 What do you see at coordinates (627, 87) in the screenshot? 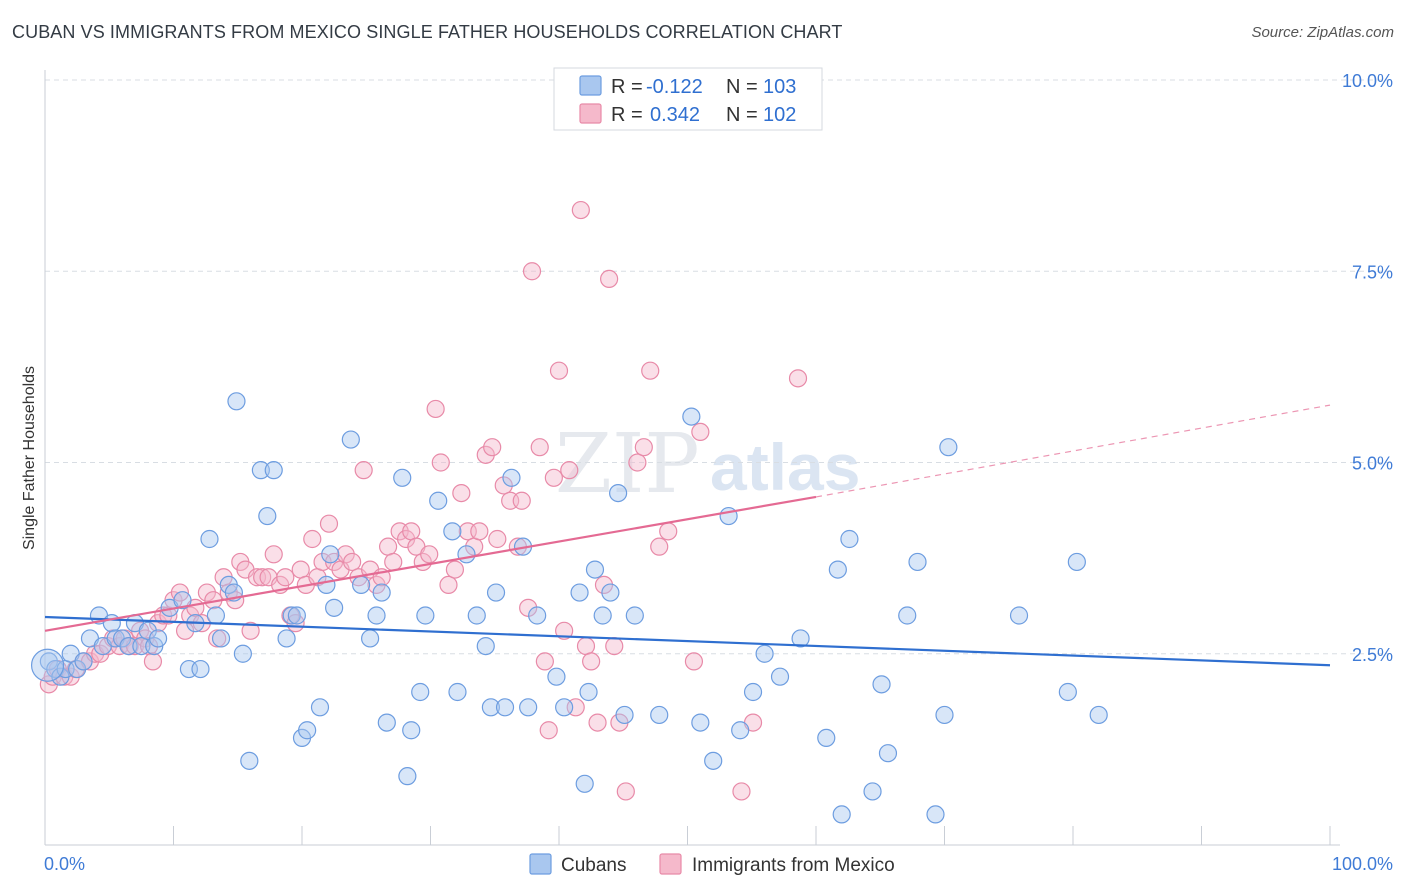
I see `legend-r-label-cubans: R =` at bounding box center [627, 87].